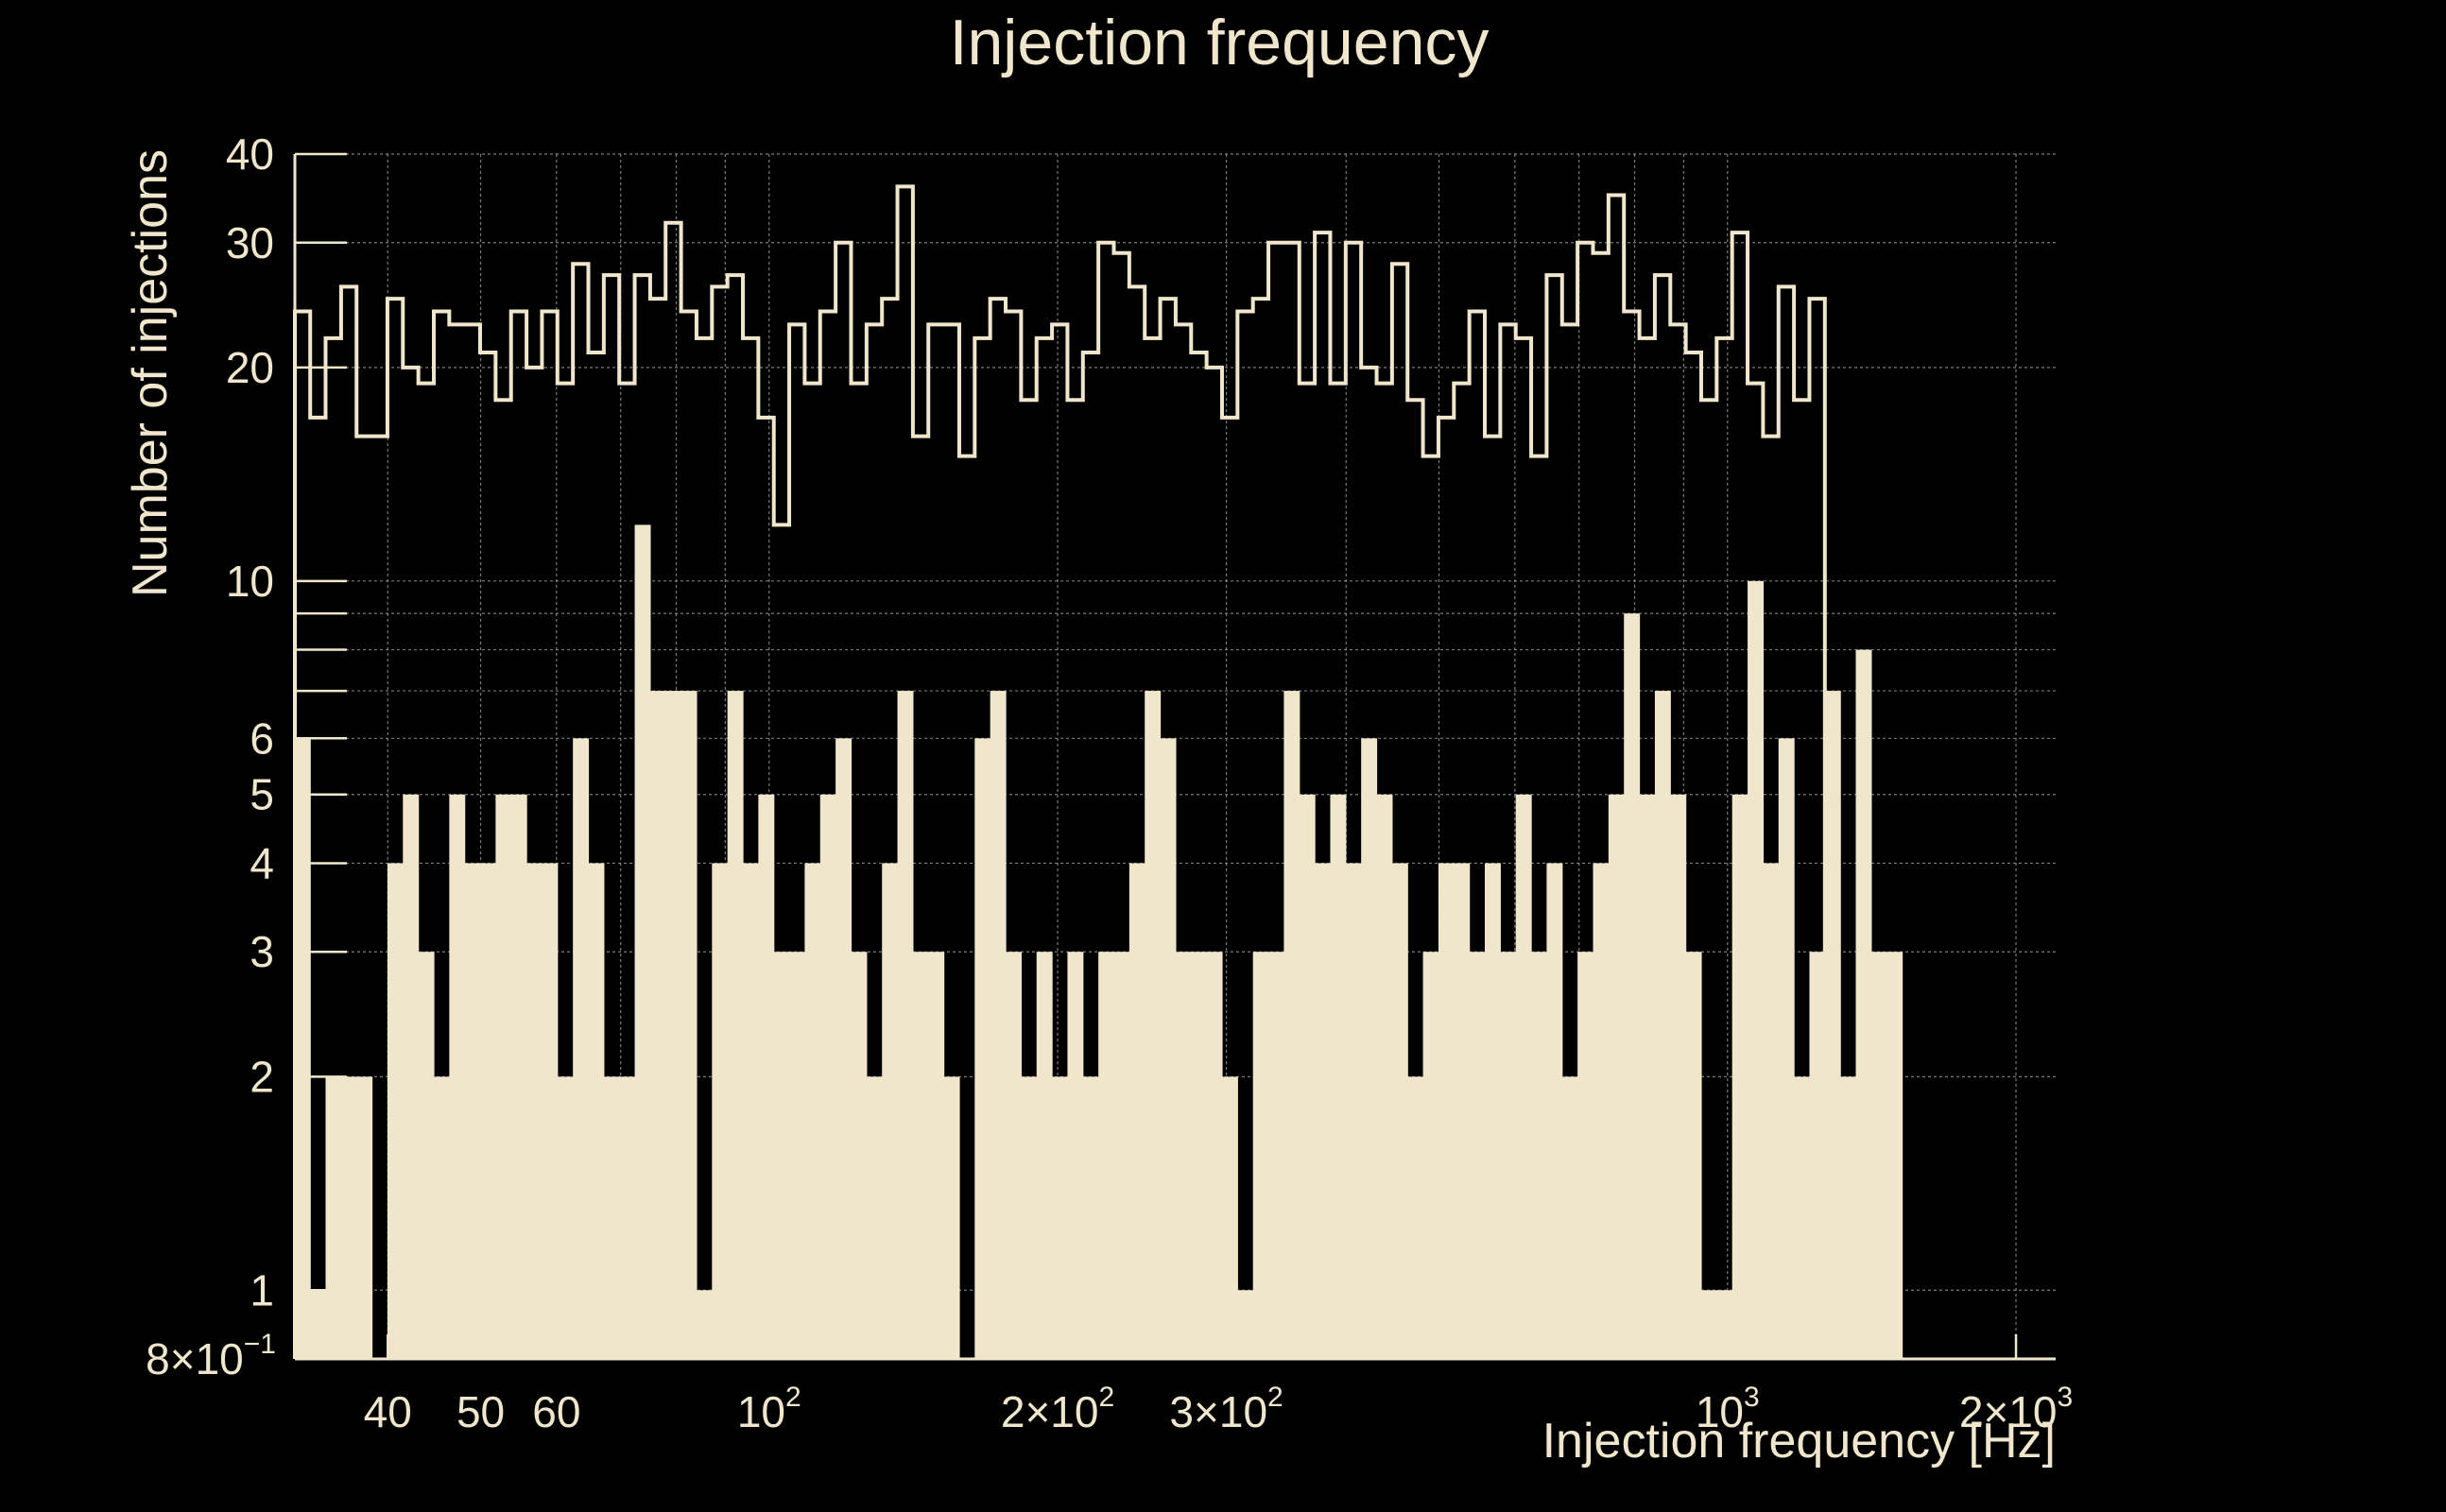 This screenshot has width=2446, height=1512. What do you see at coordinates (480, 1411) in the screenshot?
I see `x-tick-label: 50` at bounding box center [480, 1411].